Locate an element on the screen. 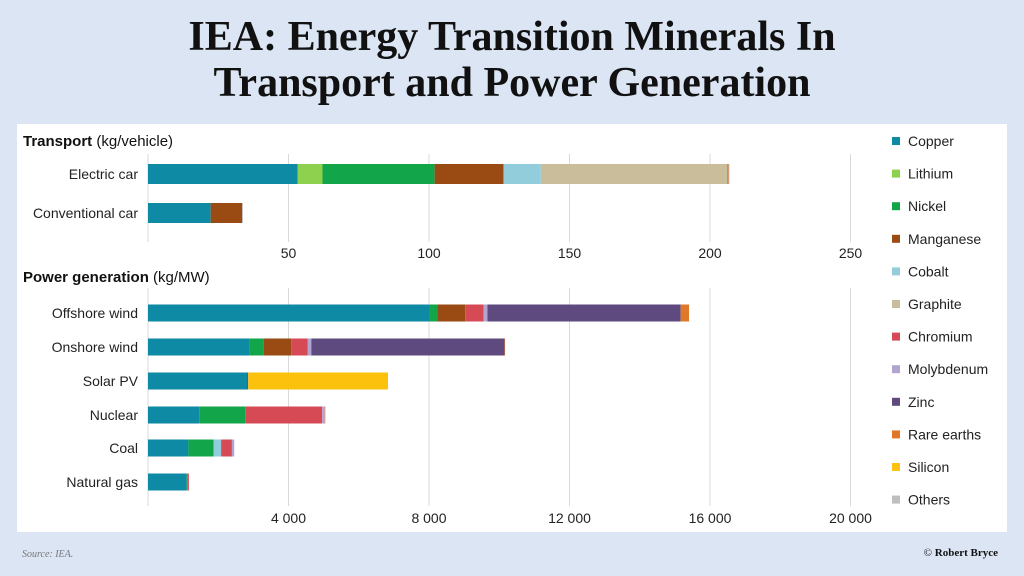  power-bar-solar-pv-silicon is located at coordinates (318, 381).